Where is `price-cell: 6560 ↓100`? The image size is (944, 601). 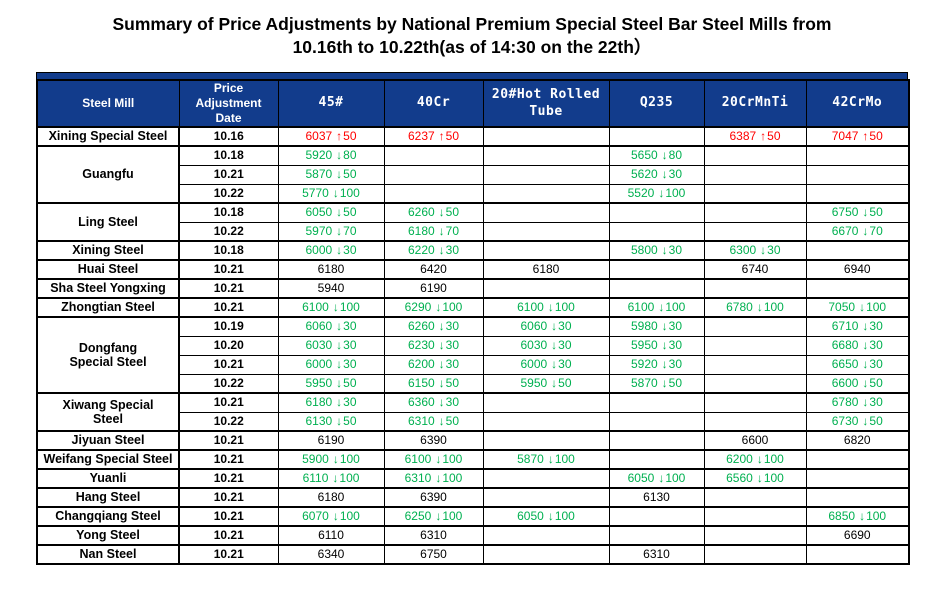
price-cell: 6560 ↓100 is located at coordinates (755, 478).